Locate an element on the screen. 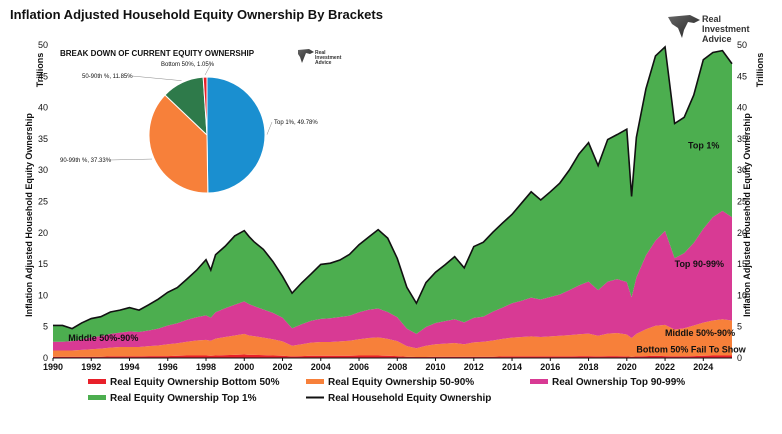  logo-line1: Real is located at coordinates (711, 19).